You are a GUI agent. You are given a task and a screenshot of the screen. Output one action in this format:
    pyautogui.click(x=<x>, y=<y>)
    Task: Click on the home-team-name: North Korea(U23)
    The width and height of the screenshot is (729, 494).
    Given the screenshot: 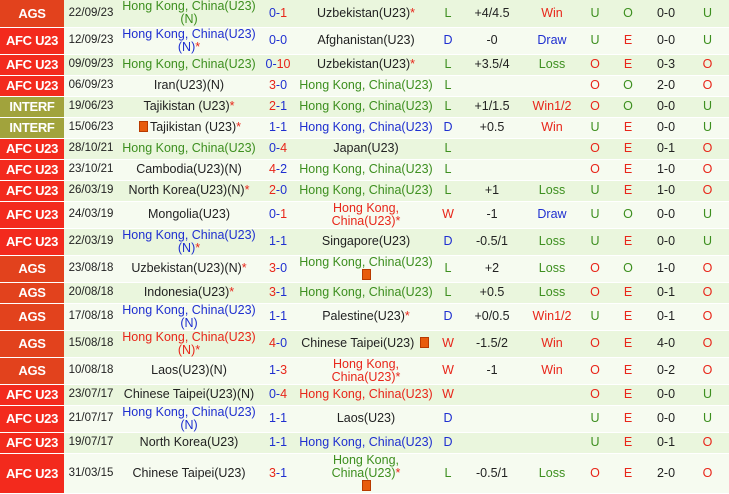 What is the action you would take?
    pyautogui.click(x=189, y=442)
    